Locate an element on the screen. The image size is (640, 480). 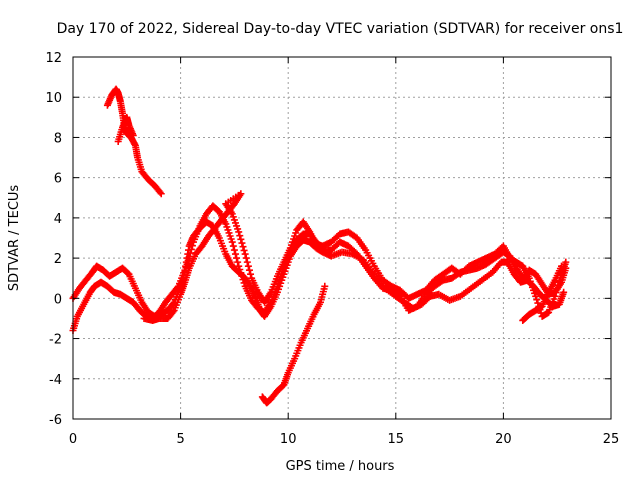
series-early-high-b is located at coordinates (125, 129).